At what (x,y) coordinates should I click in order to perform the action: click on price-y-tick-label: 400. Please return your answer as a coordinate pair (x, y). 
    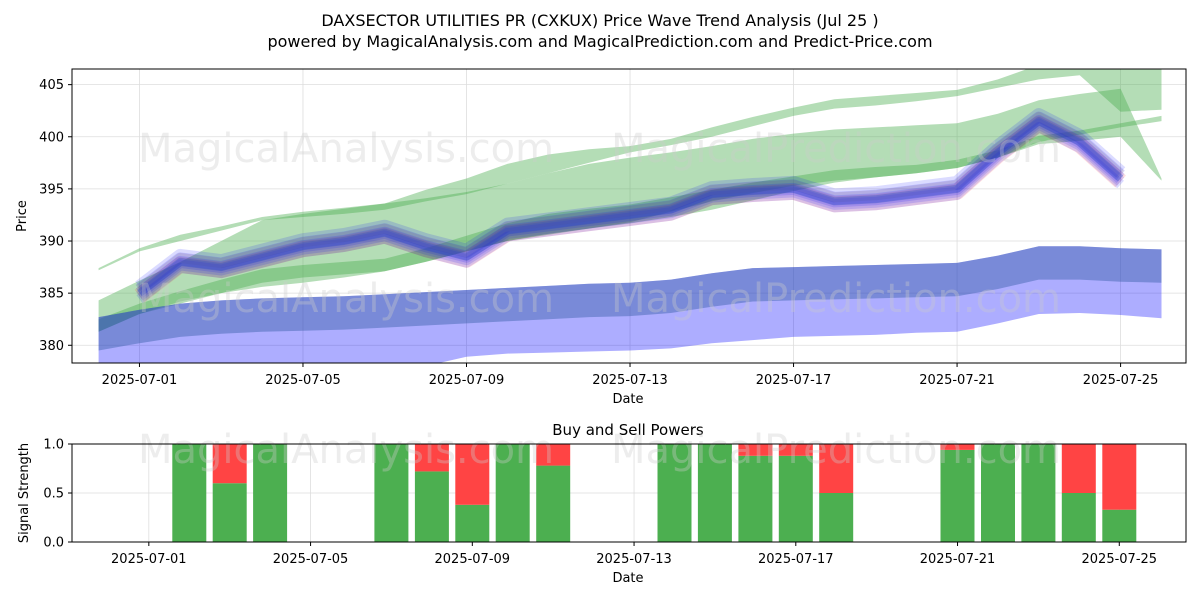
    Looking at the image, I should click on (51, 137).